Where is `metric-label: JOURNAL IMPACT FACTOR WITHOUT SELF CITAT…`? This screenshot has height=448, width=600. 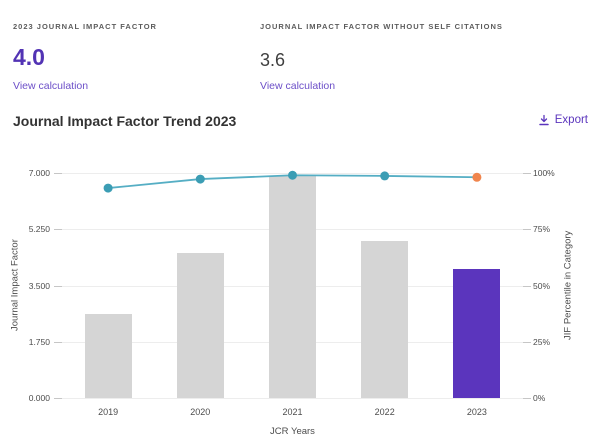 metric-label: JOURNAL IMPACT FACTOR WITHOUT SELF CITAT… is located at coordinates (381, 26).